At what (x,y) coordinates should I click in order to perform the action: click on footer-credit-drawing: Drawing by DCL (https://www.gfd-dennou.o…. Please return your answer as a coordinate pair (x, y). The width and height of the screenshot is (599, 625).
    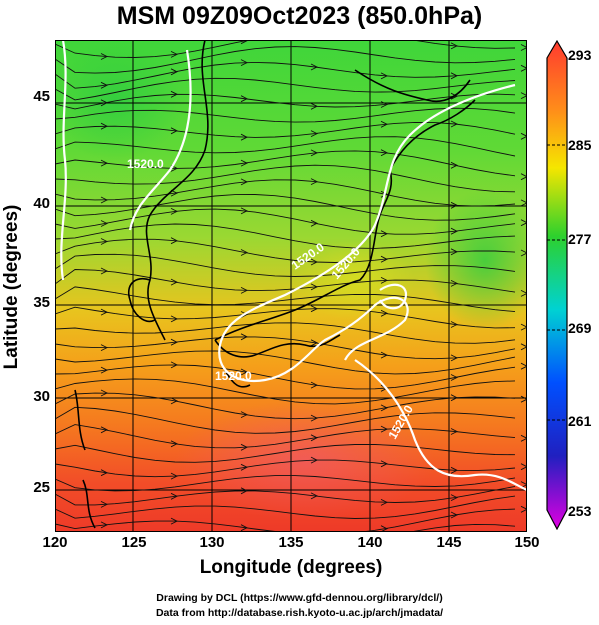
    Looking at the image, I should click on (299, 598).